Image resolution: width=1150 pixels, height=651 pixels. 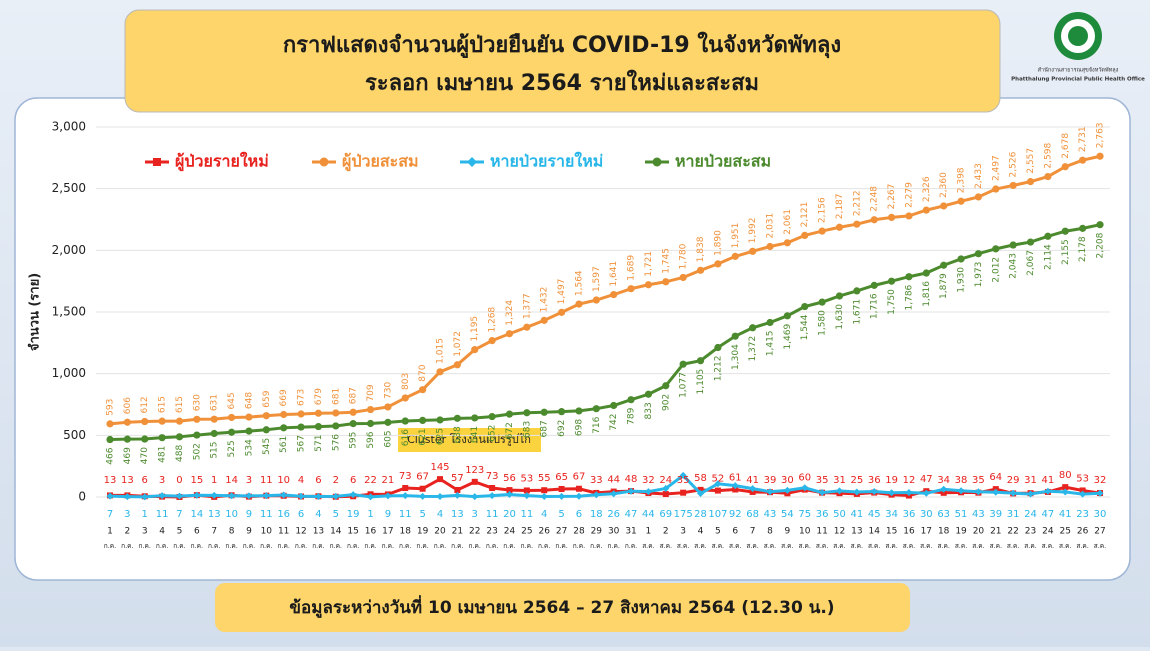 What do you see at coordinates (232, 448) in the screenshot?
I see `data-label: 525` at bounding box center [232, 448].